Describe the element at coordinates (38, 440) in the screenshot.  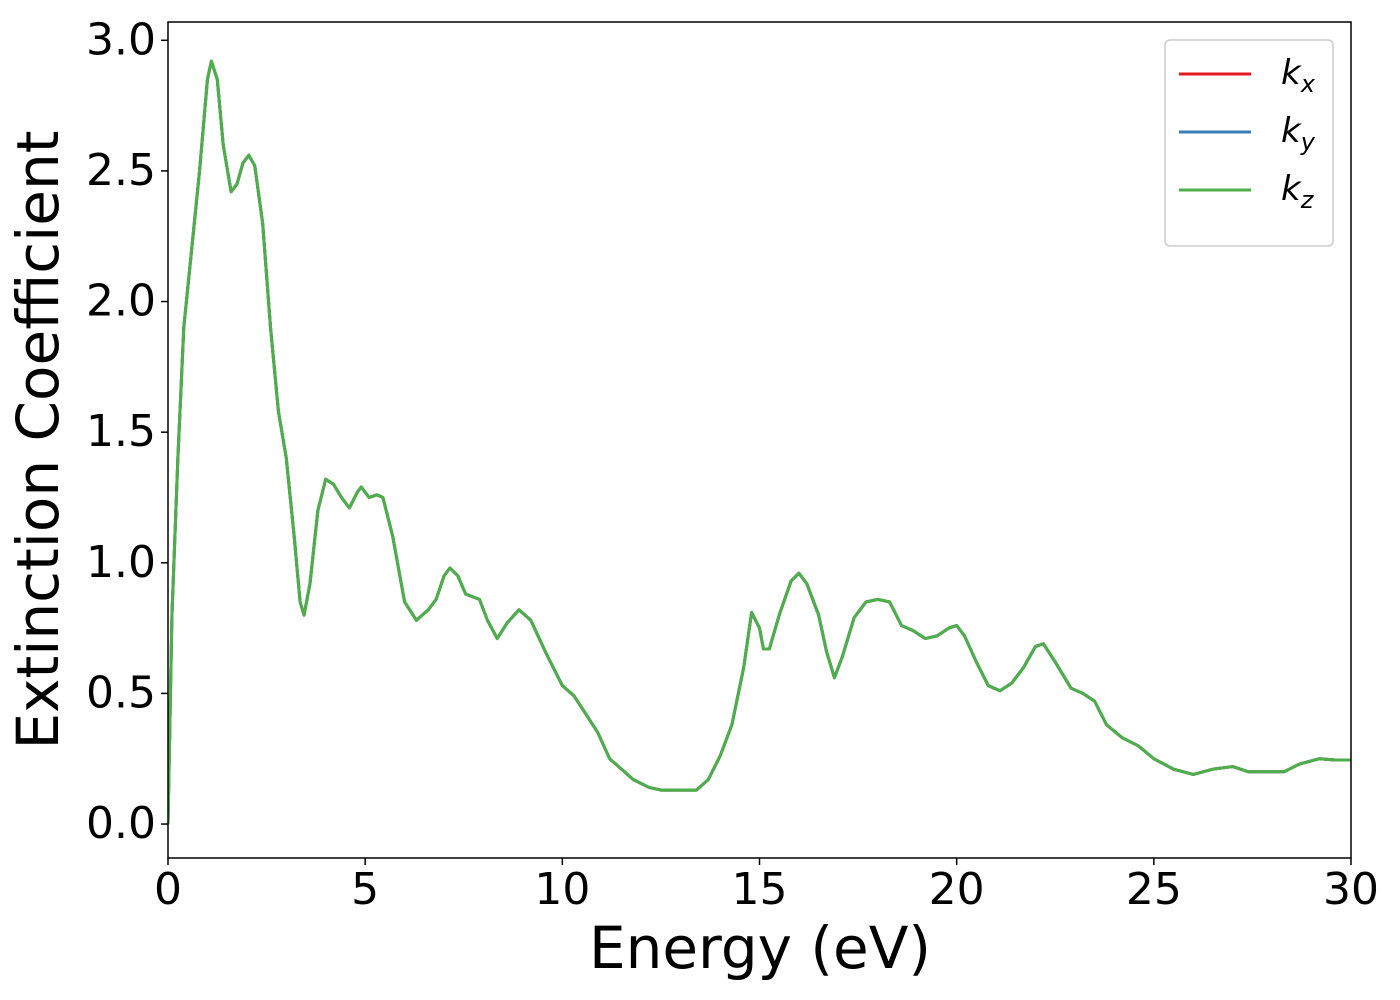
I see `y-axis-label: Extinction Coefficient` at that location.